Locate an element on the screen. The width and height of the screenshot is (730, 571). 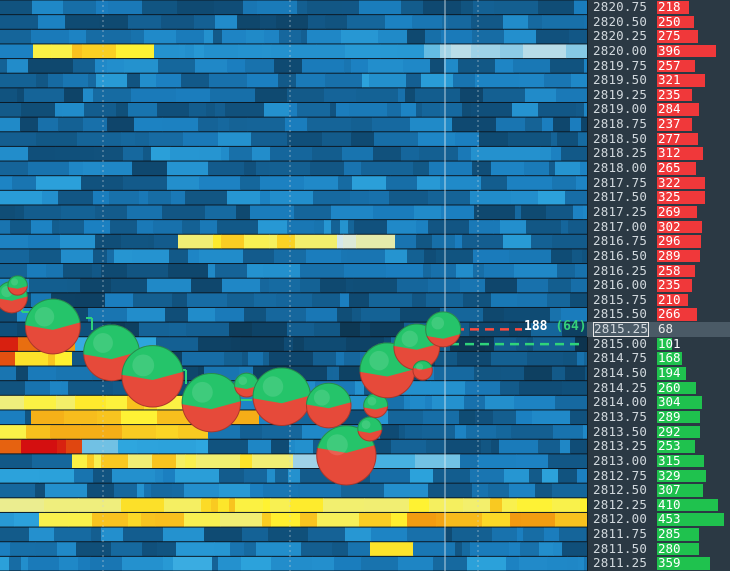
ladder-row-bid: 2812.75 329 is located at coordinates (658, 476).